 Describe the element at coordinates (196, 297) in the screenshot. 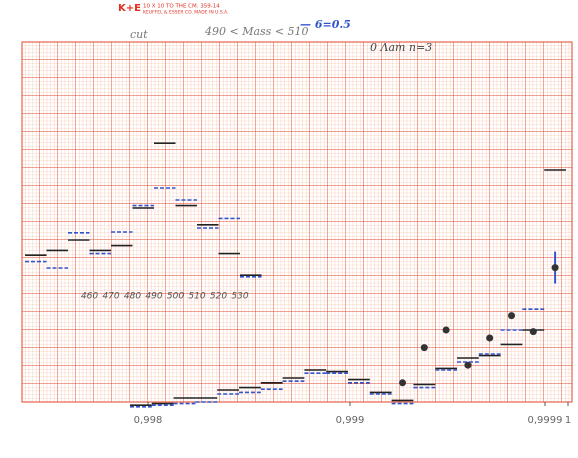

I see `x-tick-label: 510` at that location.